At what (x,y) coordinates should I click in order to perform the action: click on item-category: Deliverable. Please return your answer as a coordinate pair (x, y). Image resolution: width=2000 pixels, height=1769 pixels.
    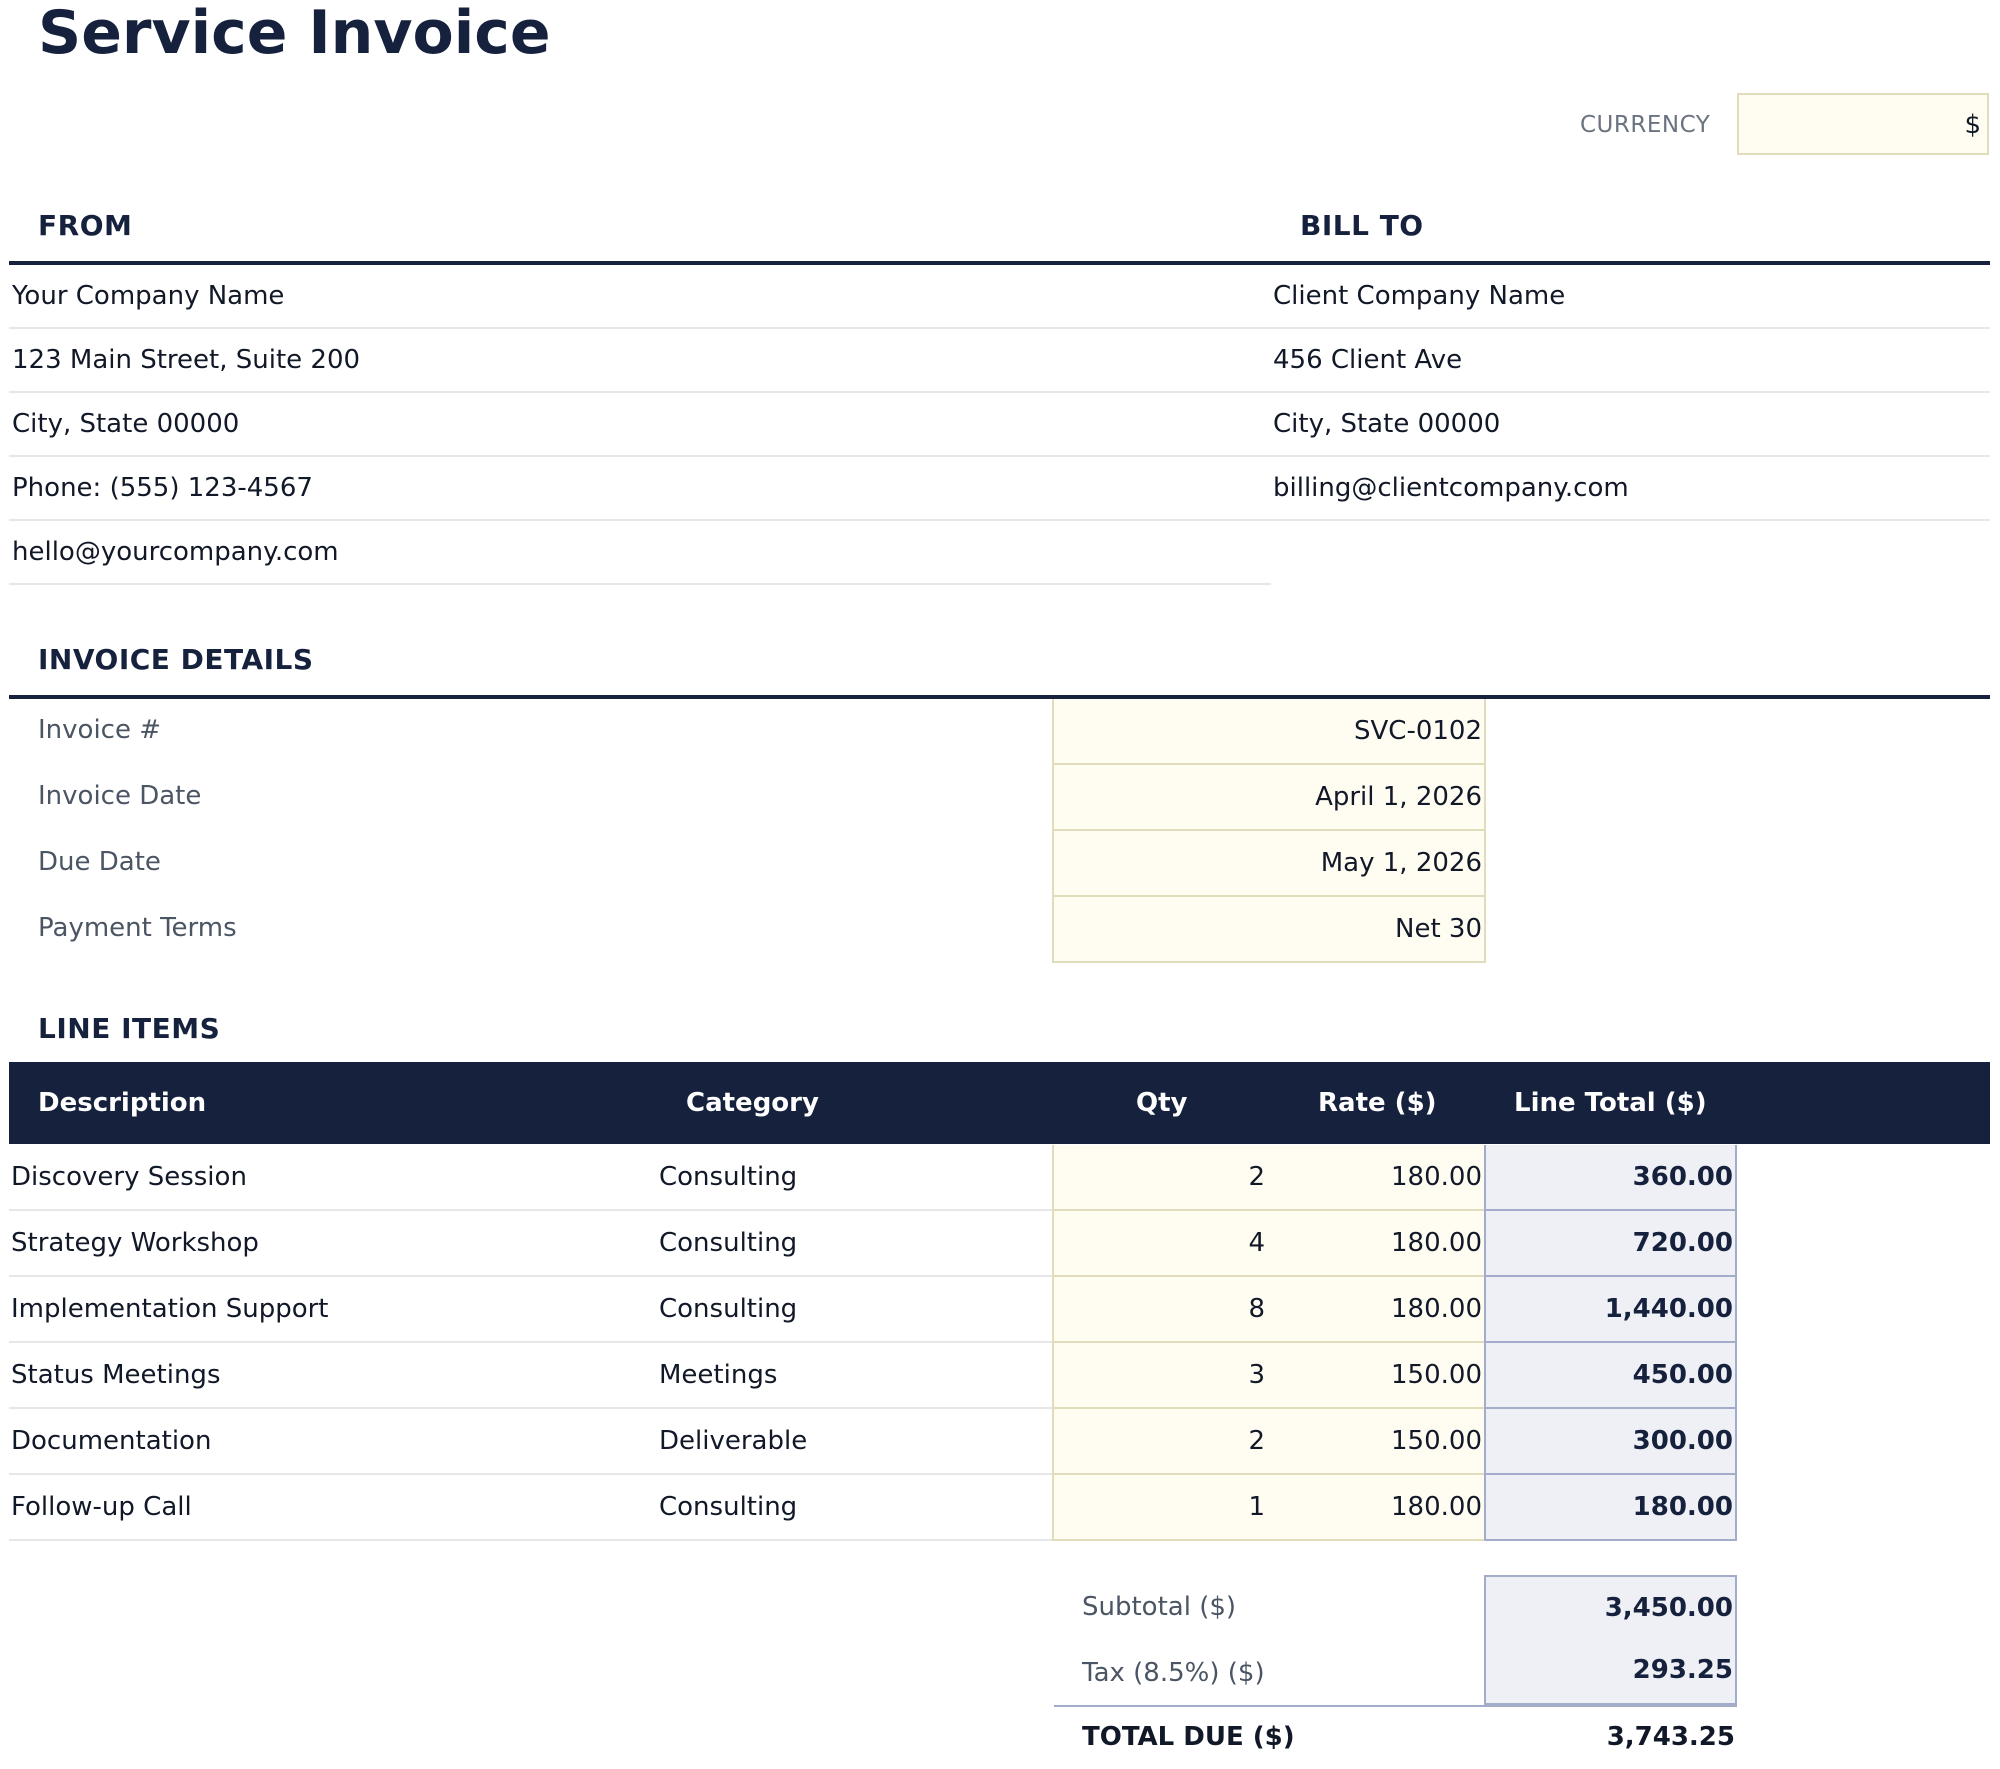
    Looking at the image, I should click on (733, 1441).